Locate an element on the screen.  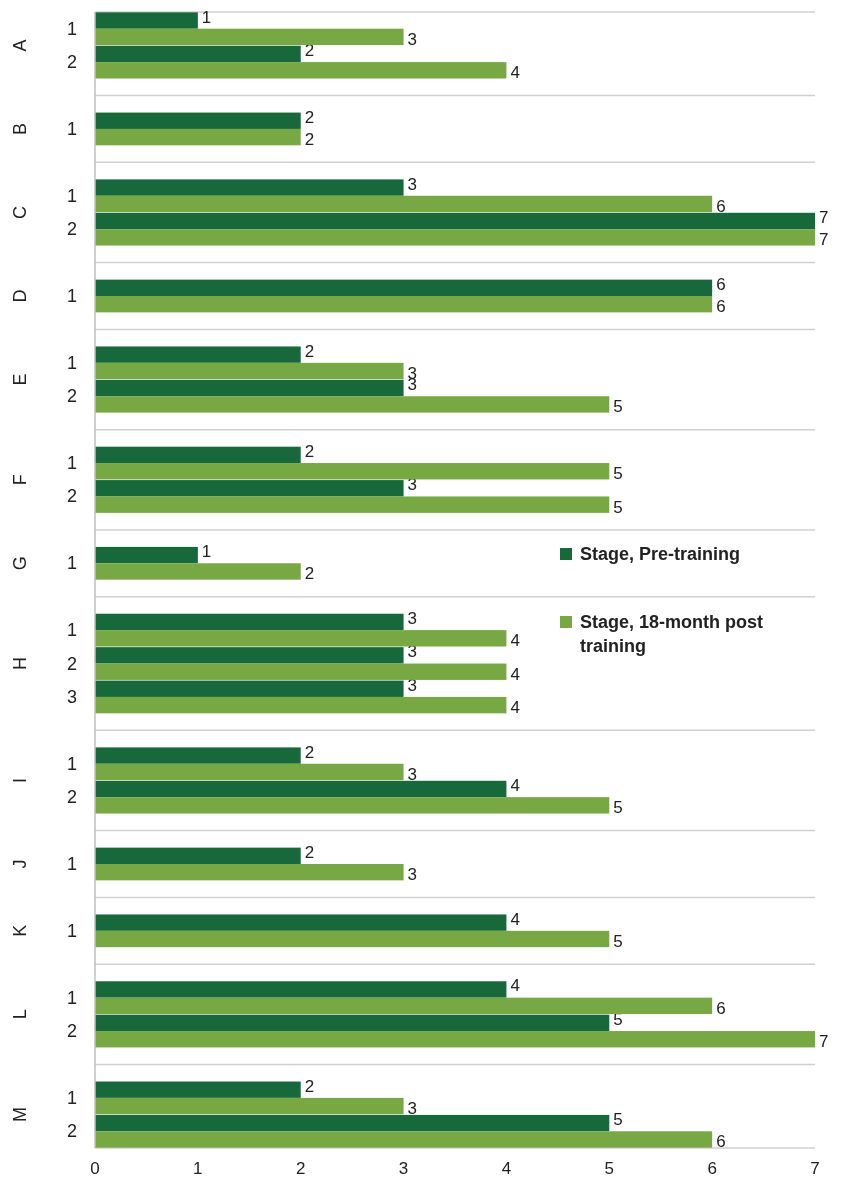
text: K is located at coordinates (20, 930).